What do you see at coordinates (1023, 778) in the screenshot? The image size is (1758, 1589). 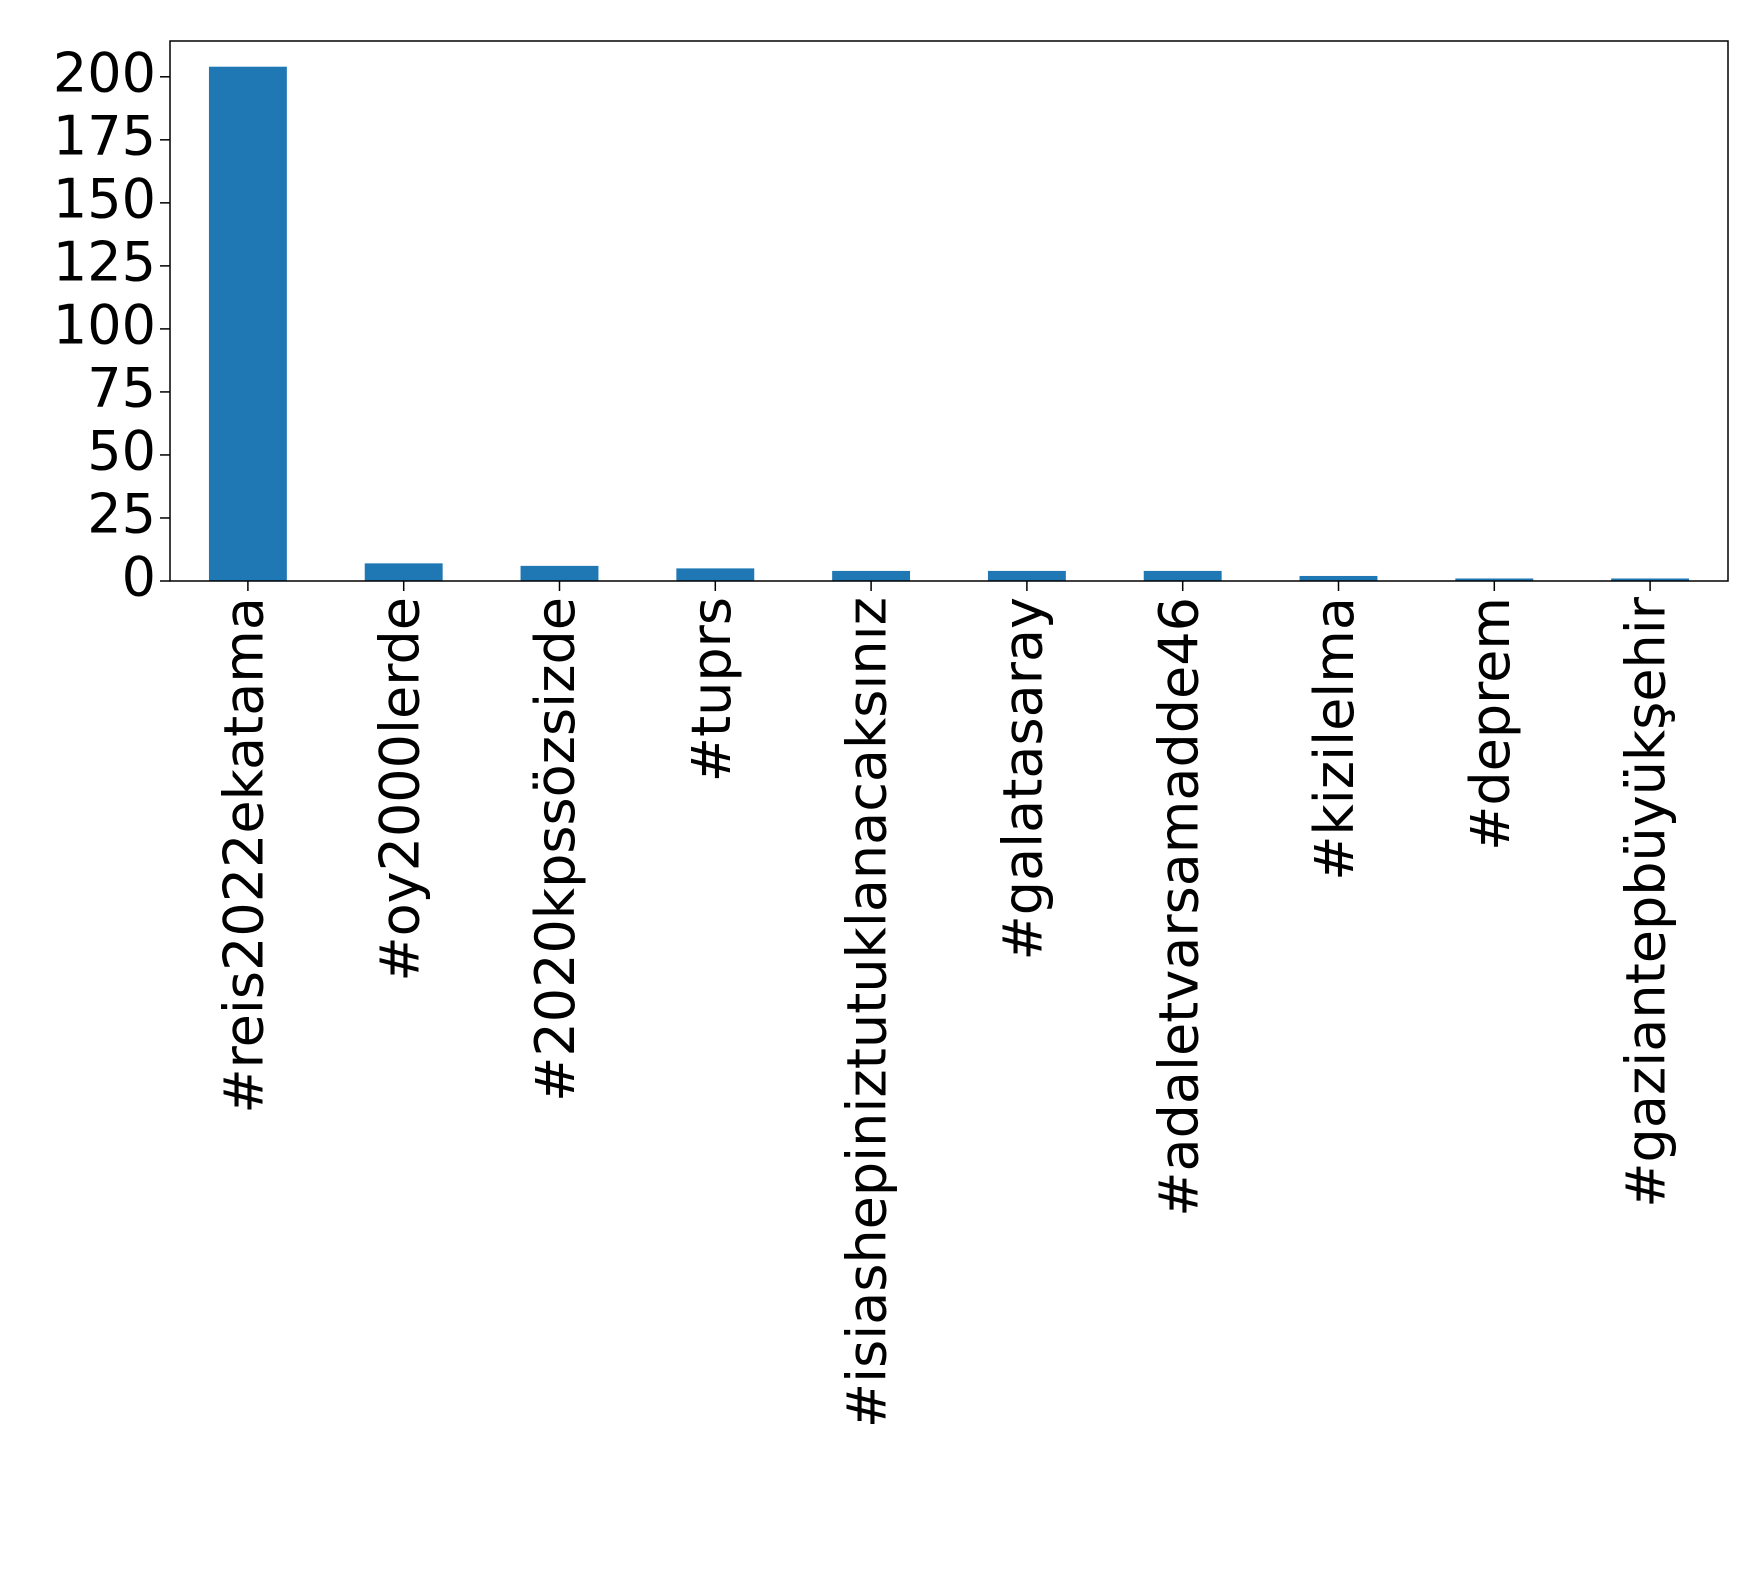 I see `x-tick-label: #galatasaray` at bounding box center [1023, 778].